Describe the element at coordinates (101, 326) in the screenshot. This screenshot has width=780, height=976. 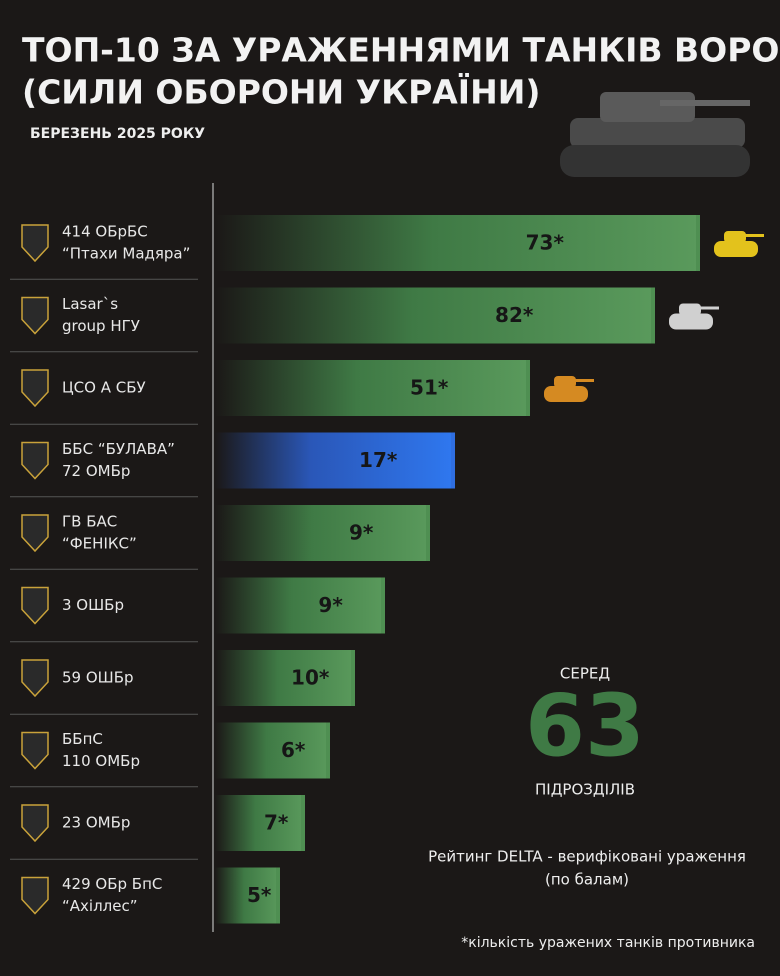
I see `category-label: group НГУ` at that location.